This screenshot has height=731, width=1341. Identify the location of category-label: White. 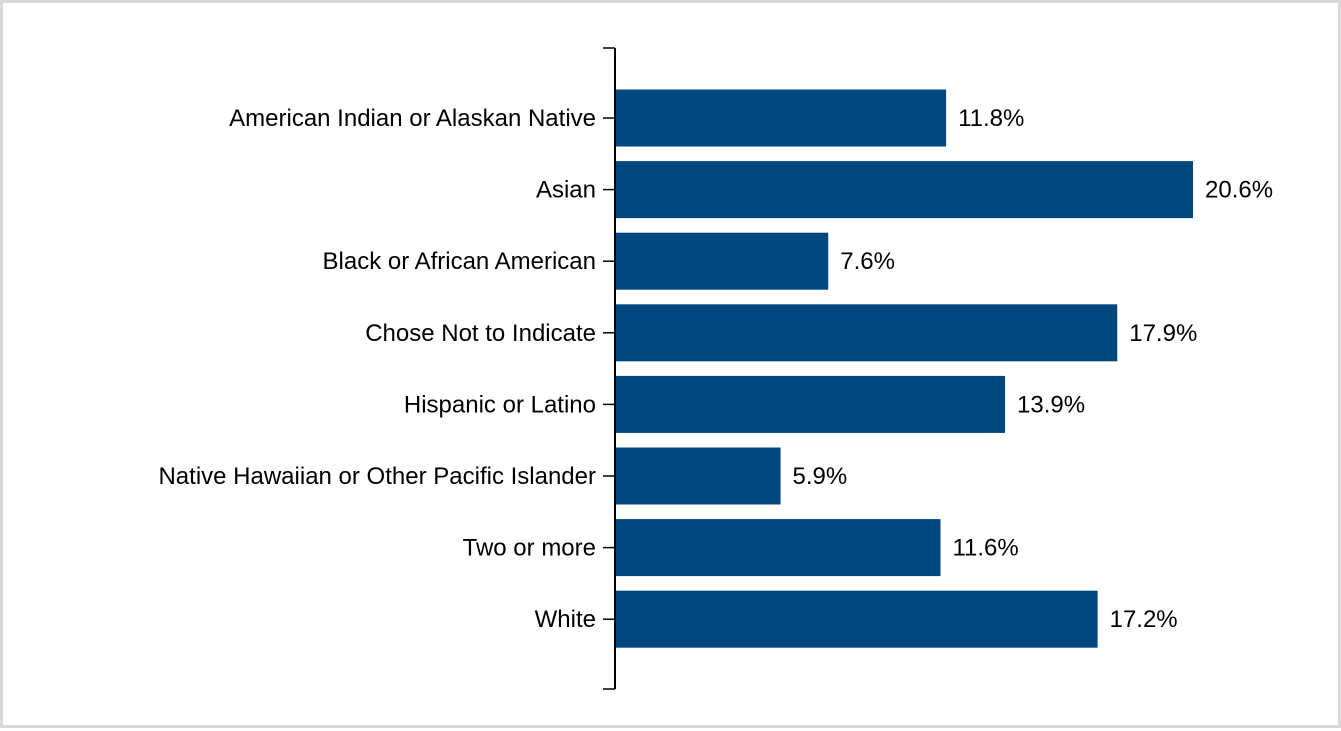
(565, 619).